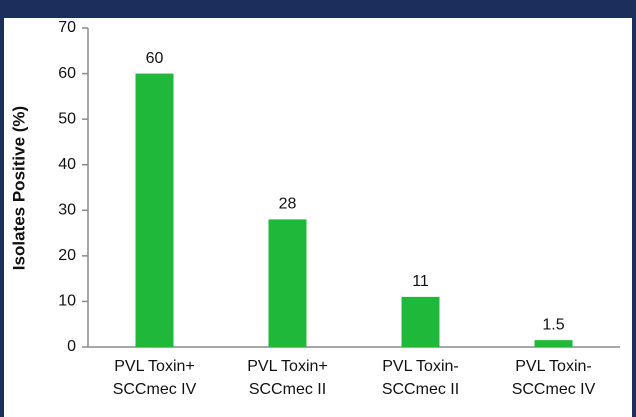  I want to click on y-axis-label: Isolates Positive (%), so click(18, 188).